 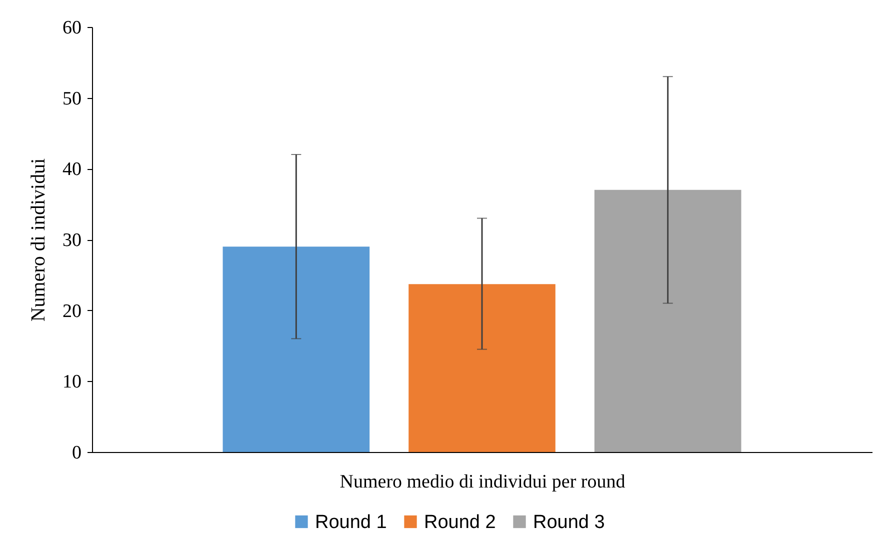 What do you see at coordinates (72, 240) in the screenshot?
I see `y-tick-label: 30` at bounding box center [72, 240].